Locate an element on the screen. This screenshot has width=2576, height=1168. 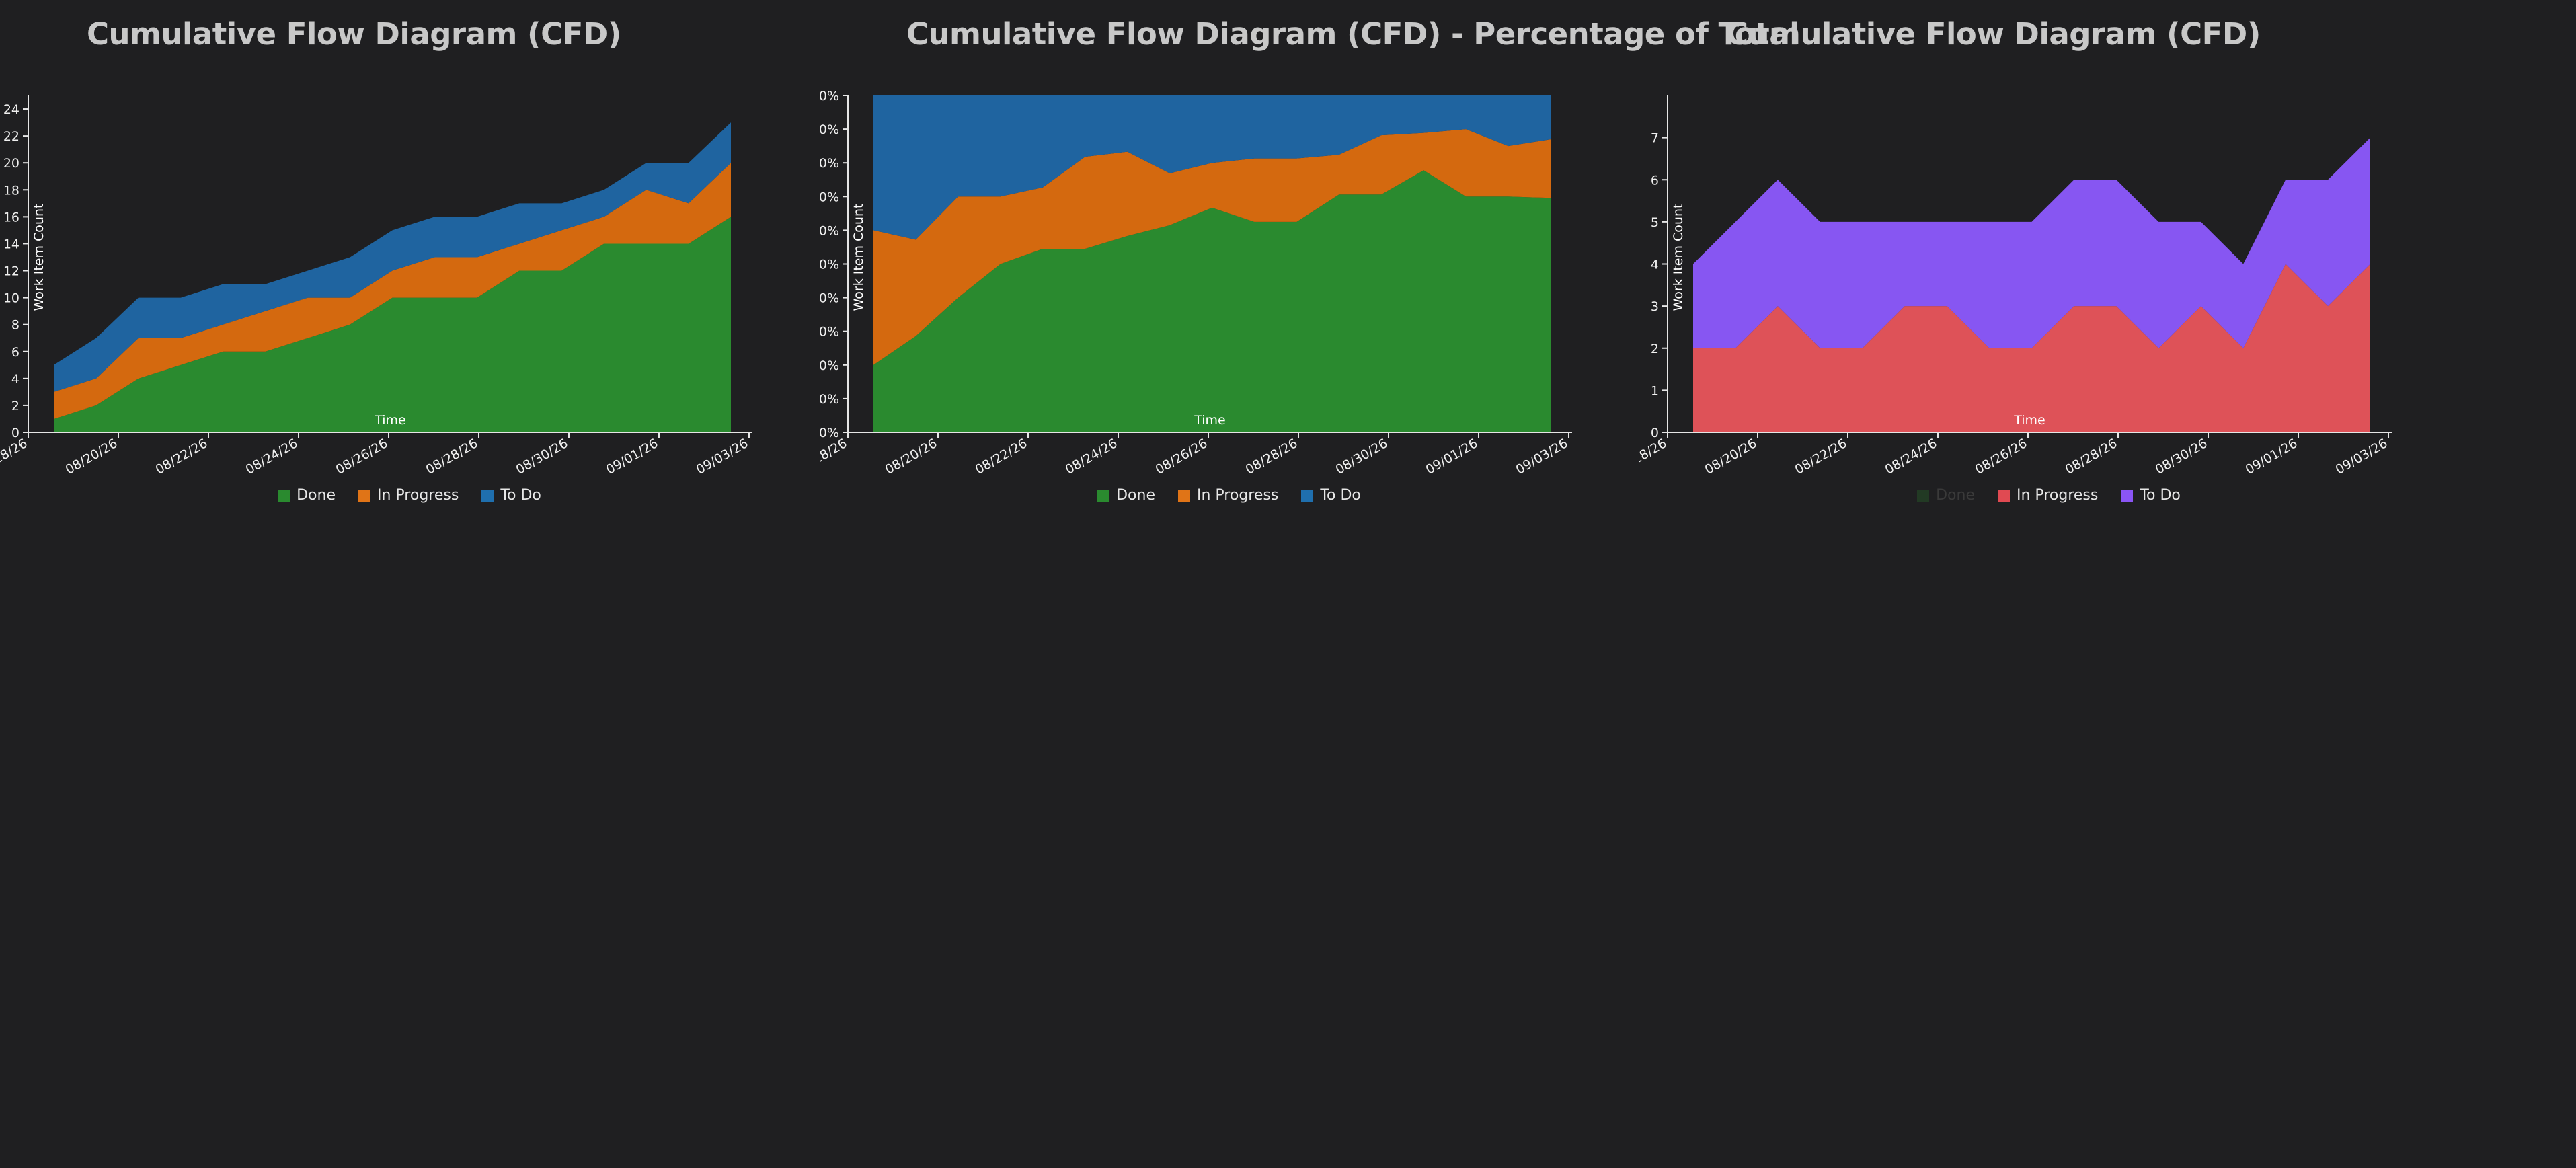
y-tick-label: 90% is located at coordinates (830, 129).